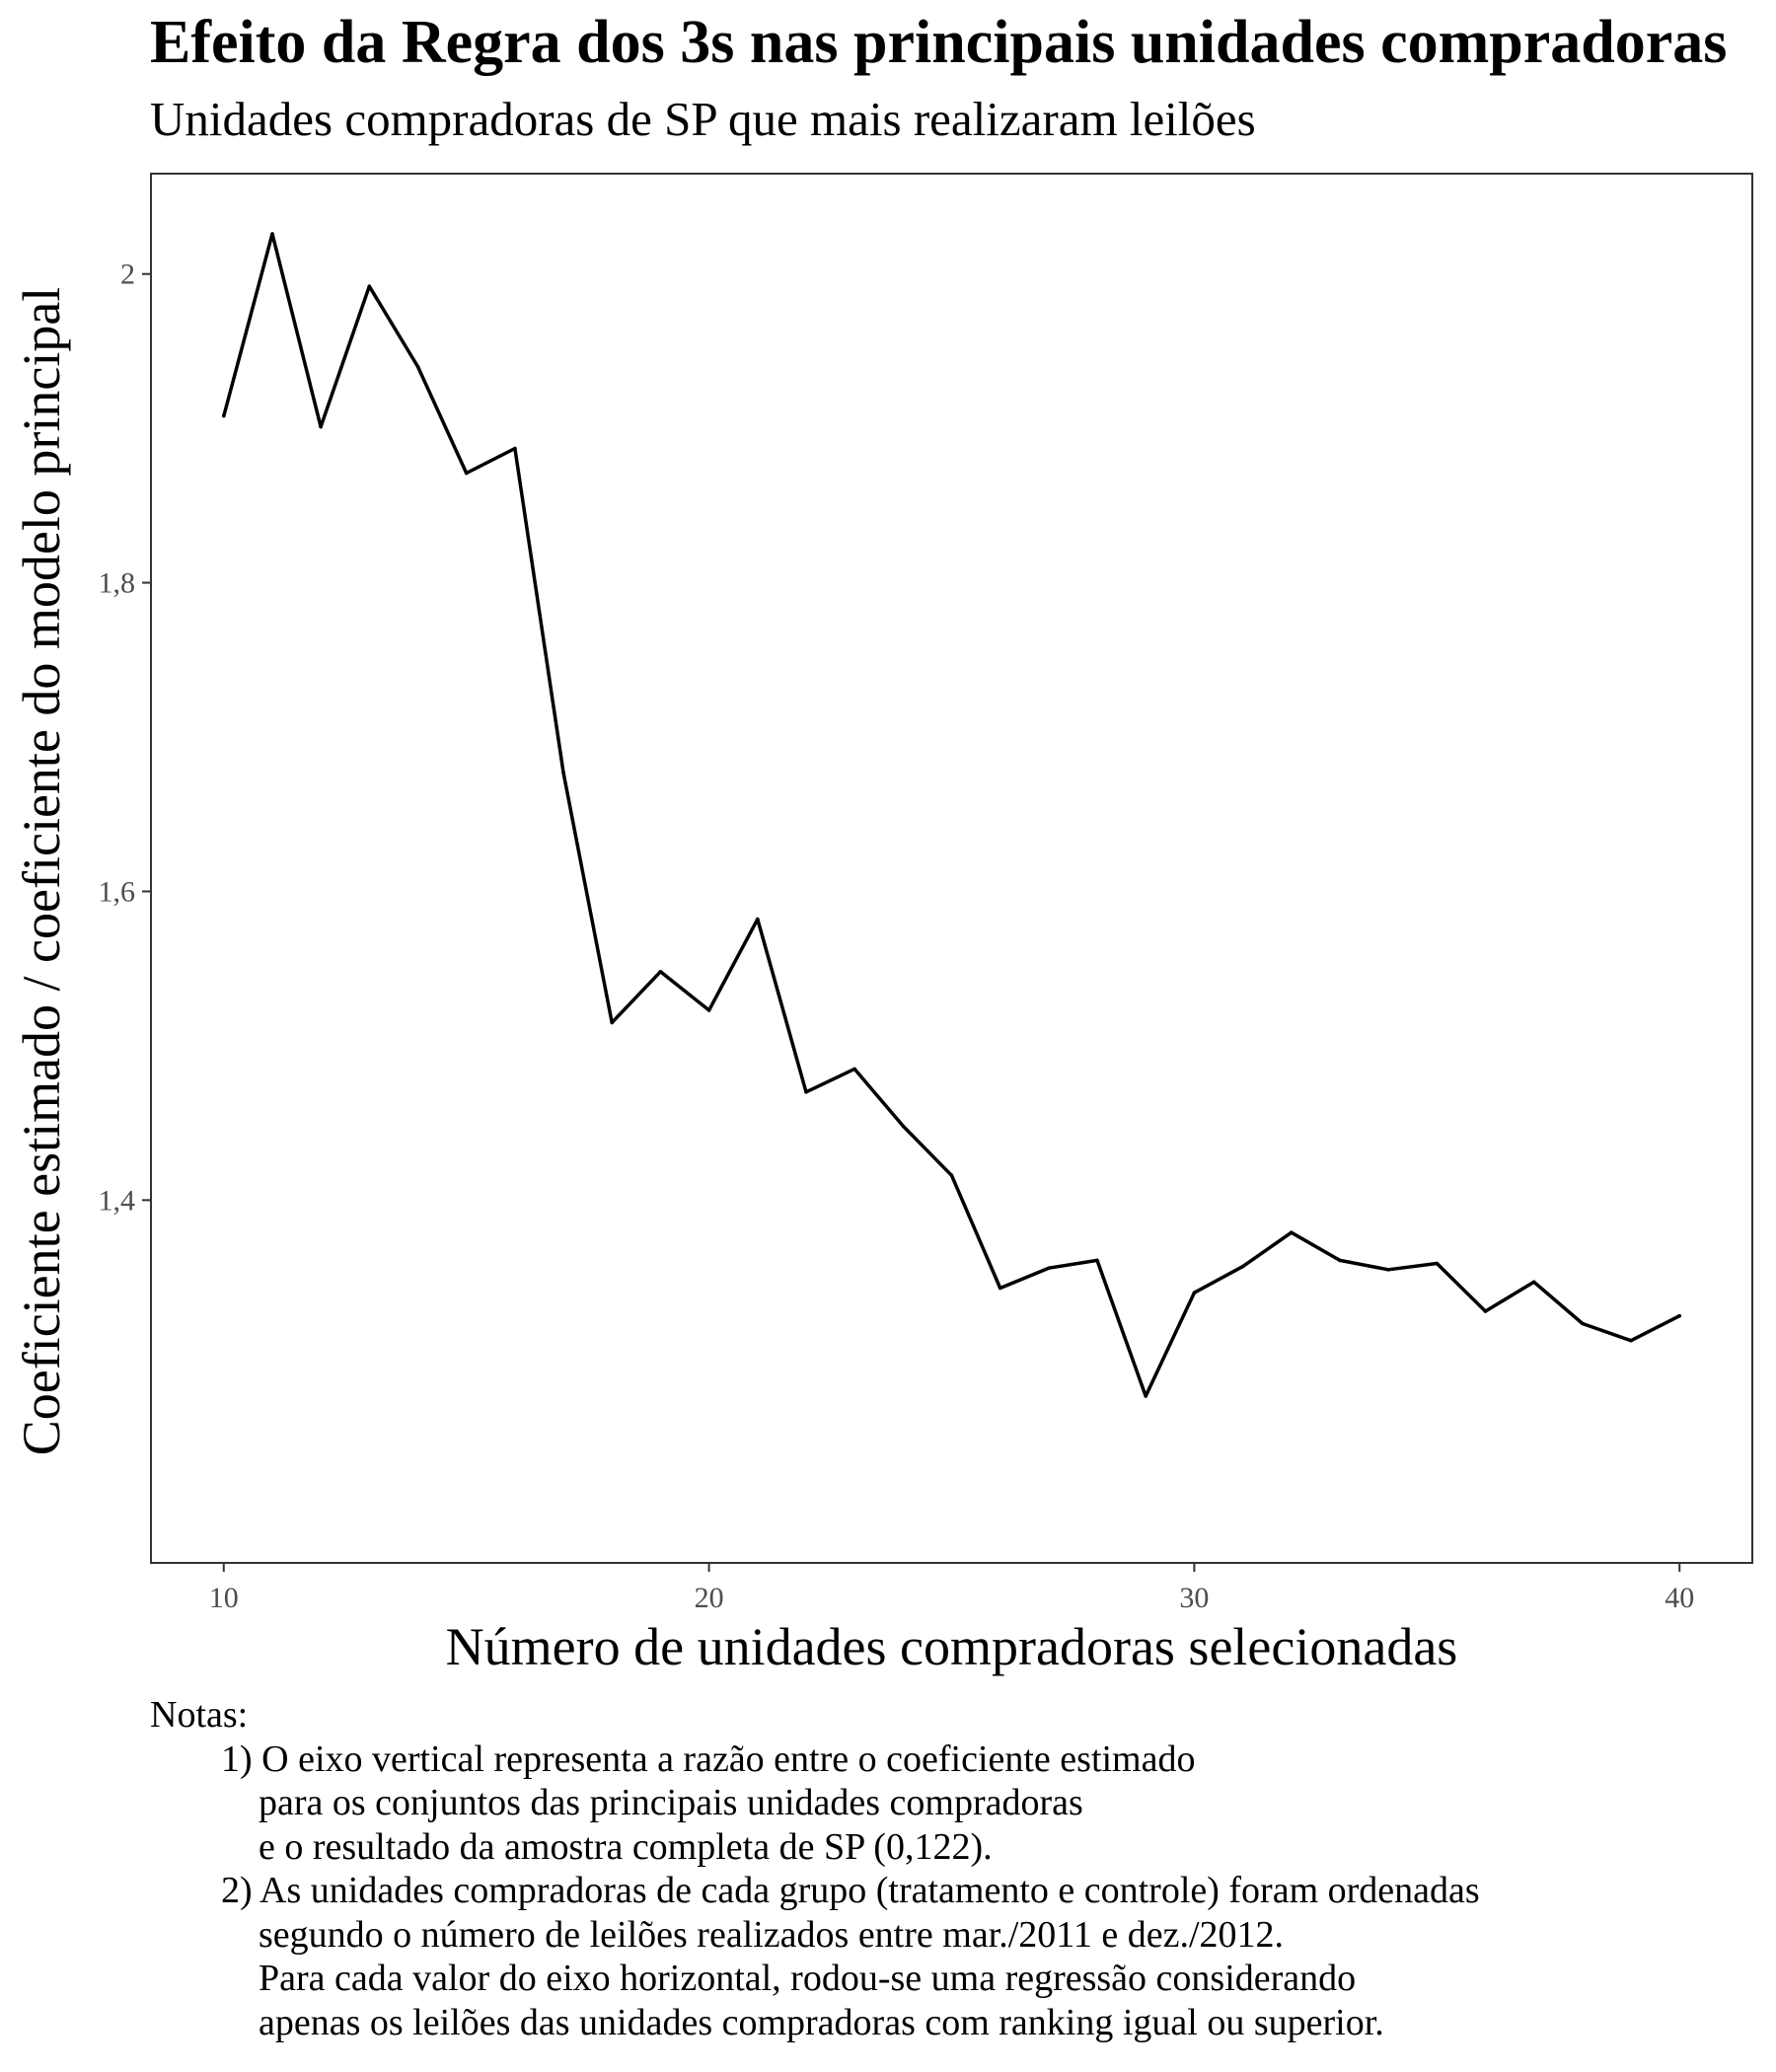  What do you see at coordinates (118, 584) in the screenshot?
I see `y-tick-label: 1,8` at bounding box center [118, 584].